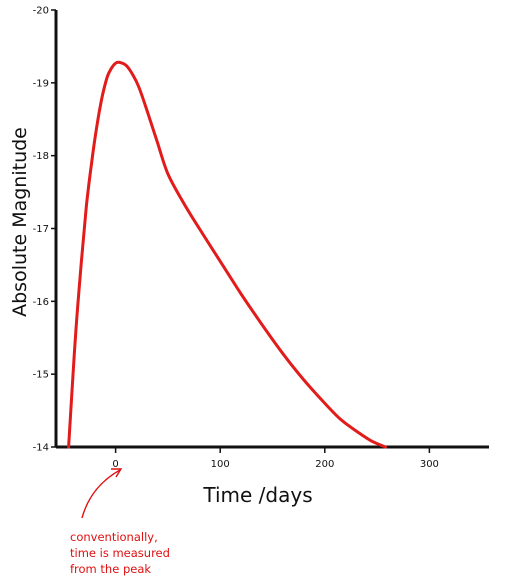 The height and width of the screenshot is (585, 517). What do you see at coordinates (117, 473) in the screenshot?
I see `annotation-arrow-head` at bounding box center [117, 473].